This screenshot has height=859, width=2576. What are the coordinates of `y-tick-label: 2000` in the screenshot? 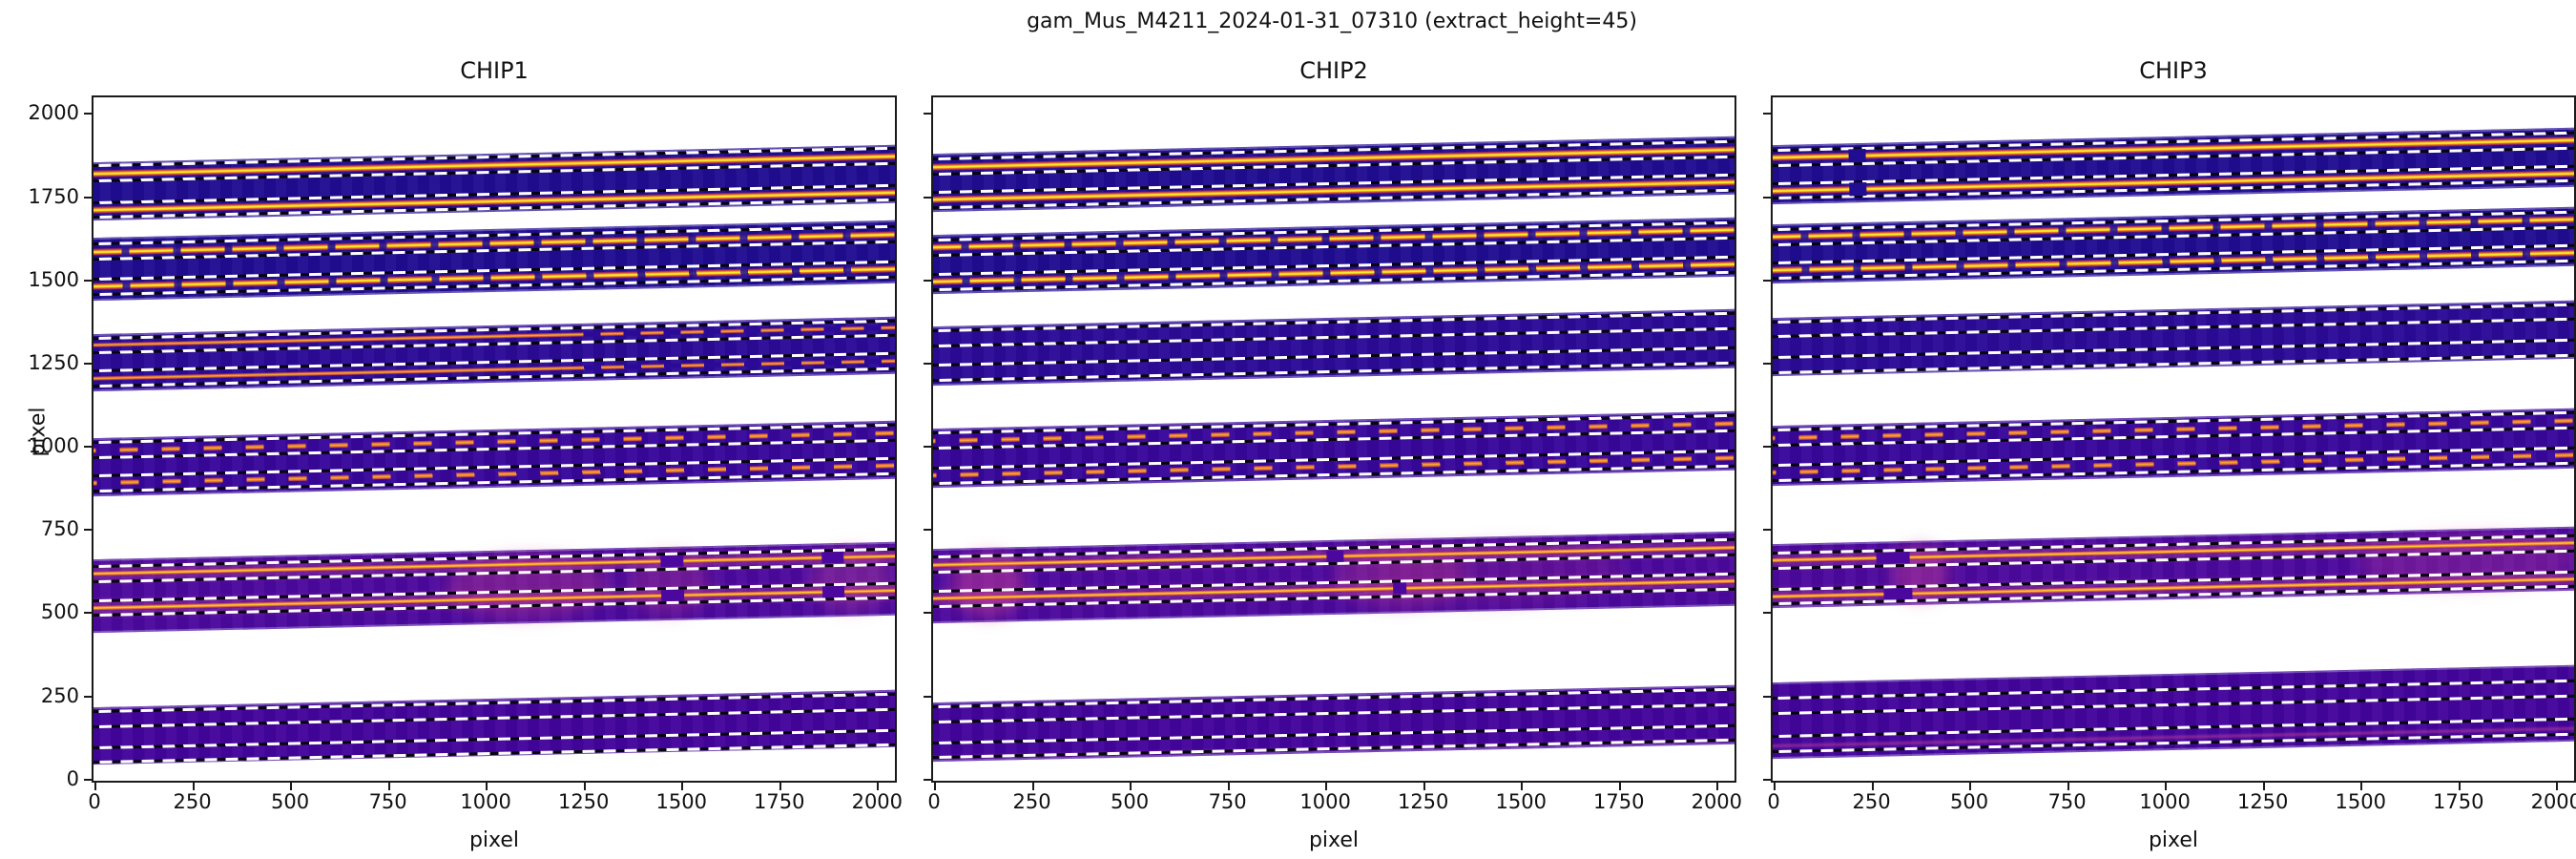 It's located at (53, 113).